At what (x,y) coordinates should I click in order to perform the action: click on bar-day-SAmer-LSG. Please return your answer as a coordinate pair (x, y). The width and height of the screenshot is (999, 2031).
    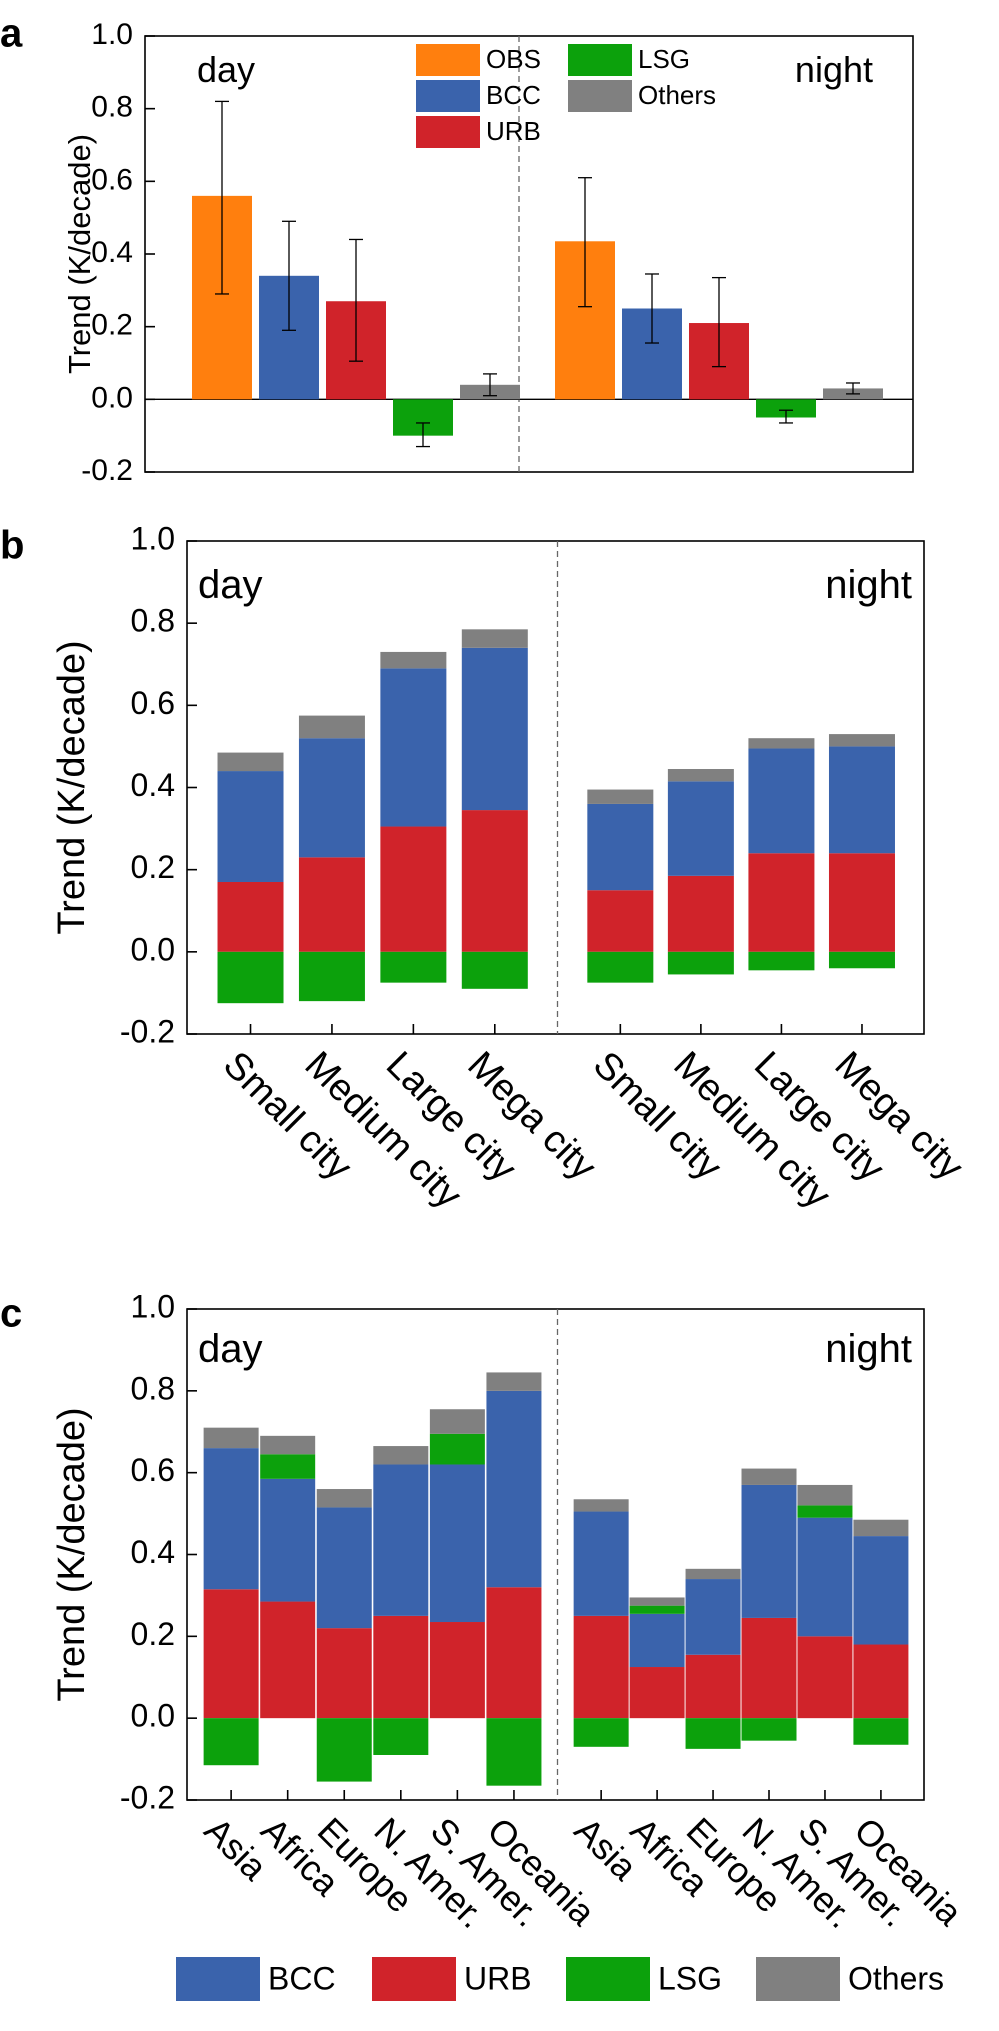
    Looking at the image, I should click on (457, 1449).